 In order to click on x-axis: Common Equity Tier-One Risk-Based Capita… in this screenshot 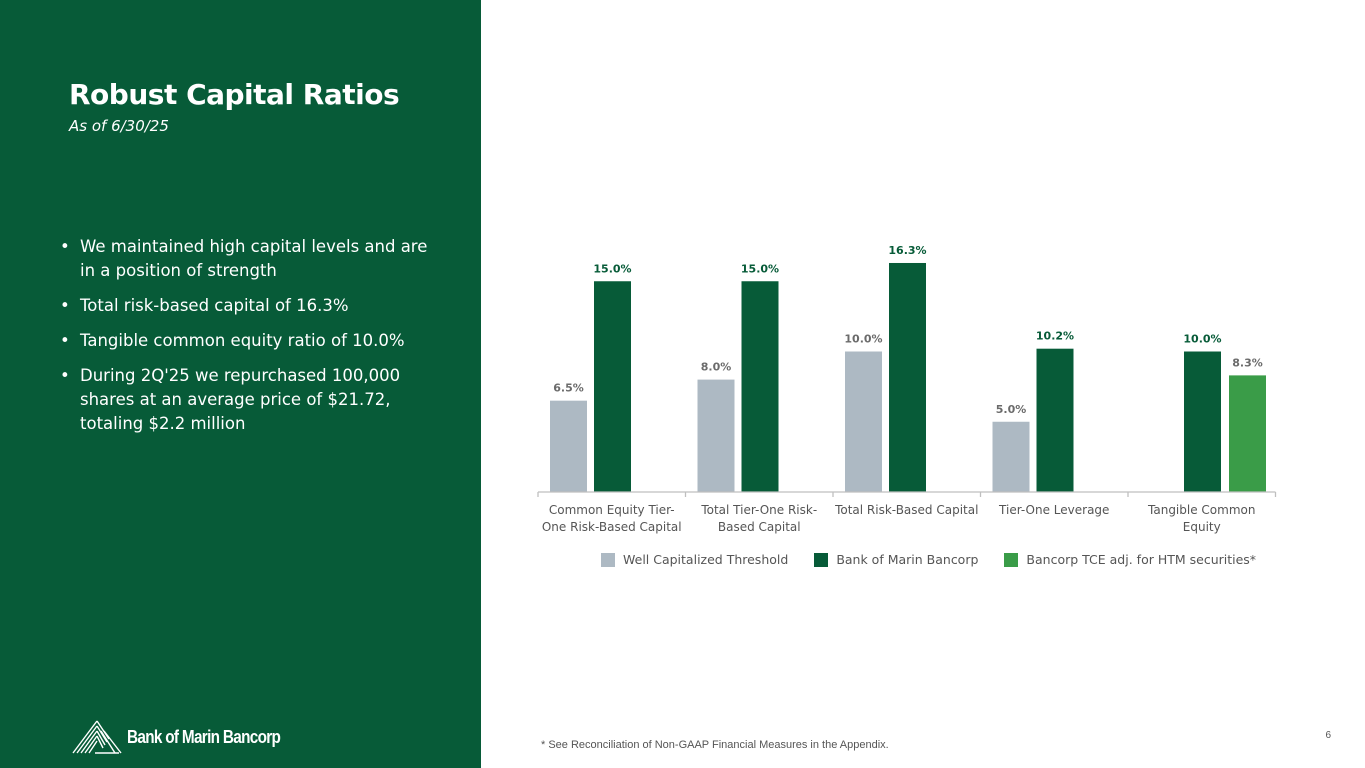, I will do `click(907, 512)`.